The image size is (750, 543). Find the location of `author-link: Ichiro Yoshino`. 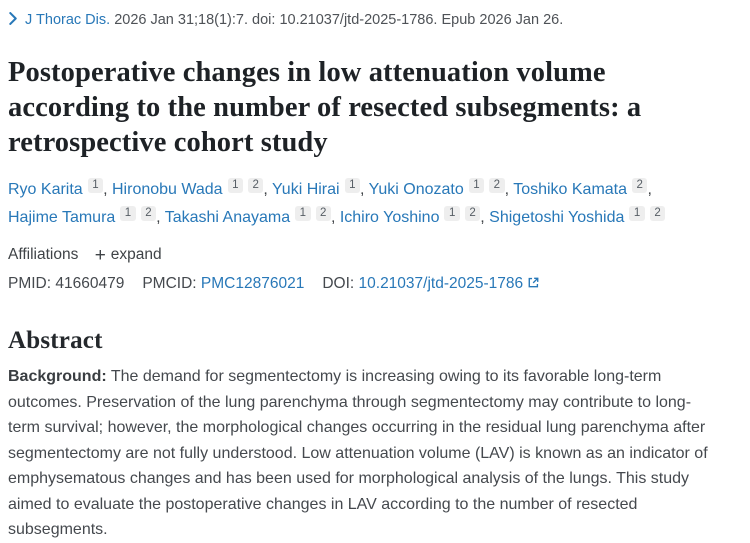

author-link: Ichiro Yoshino is located at coordinates (389, 217).